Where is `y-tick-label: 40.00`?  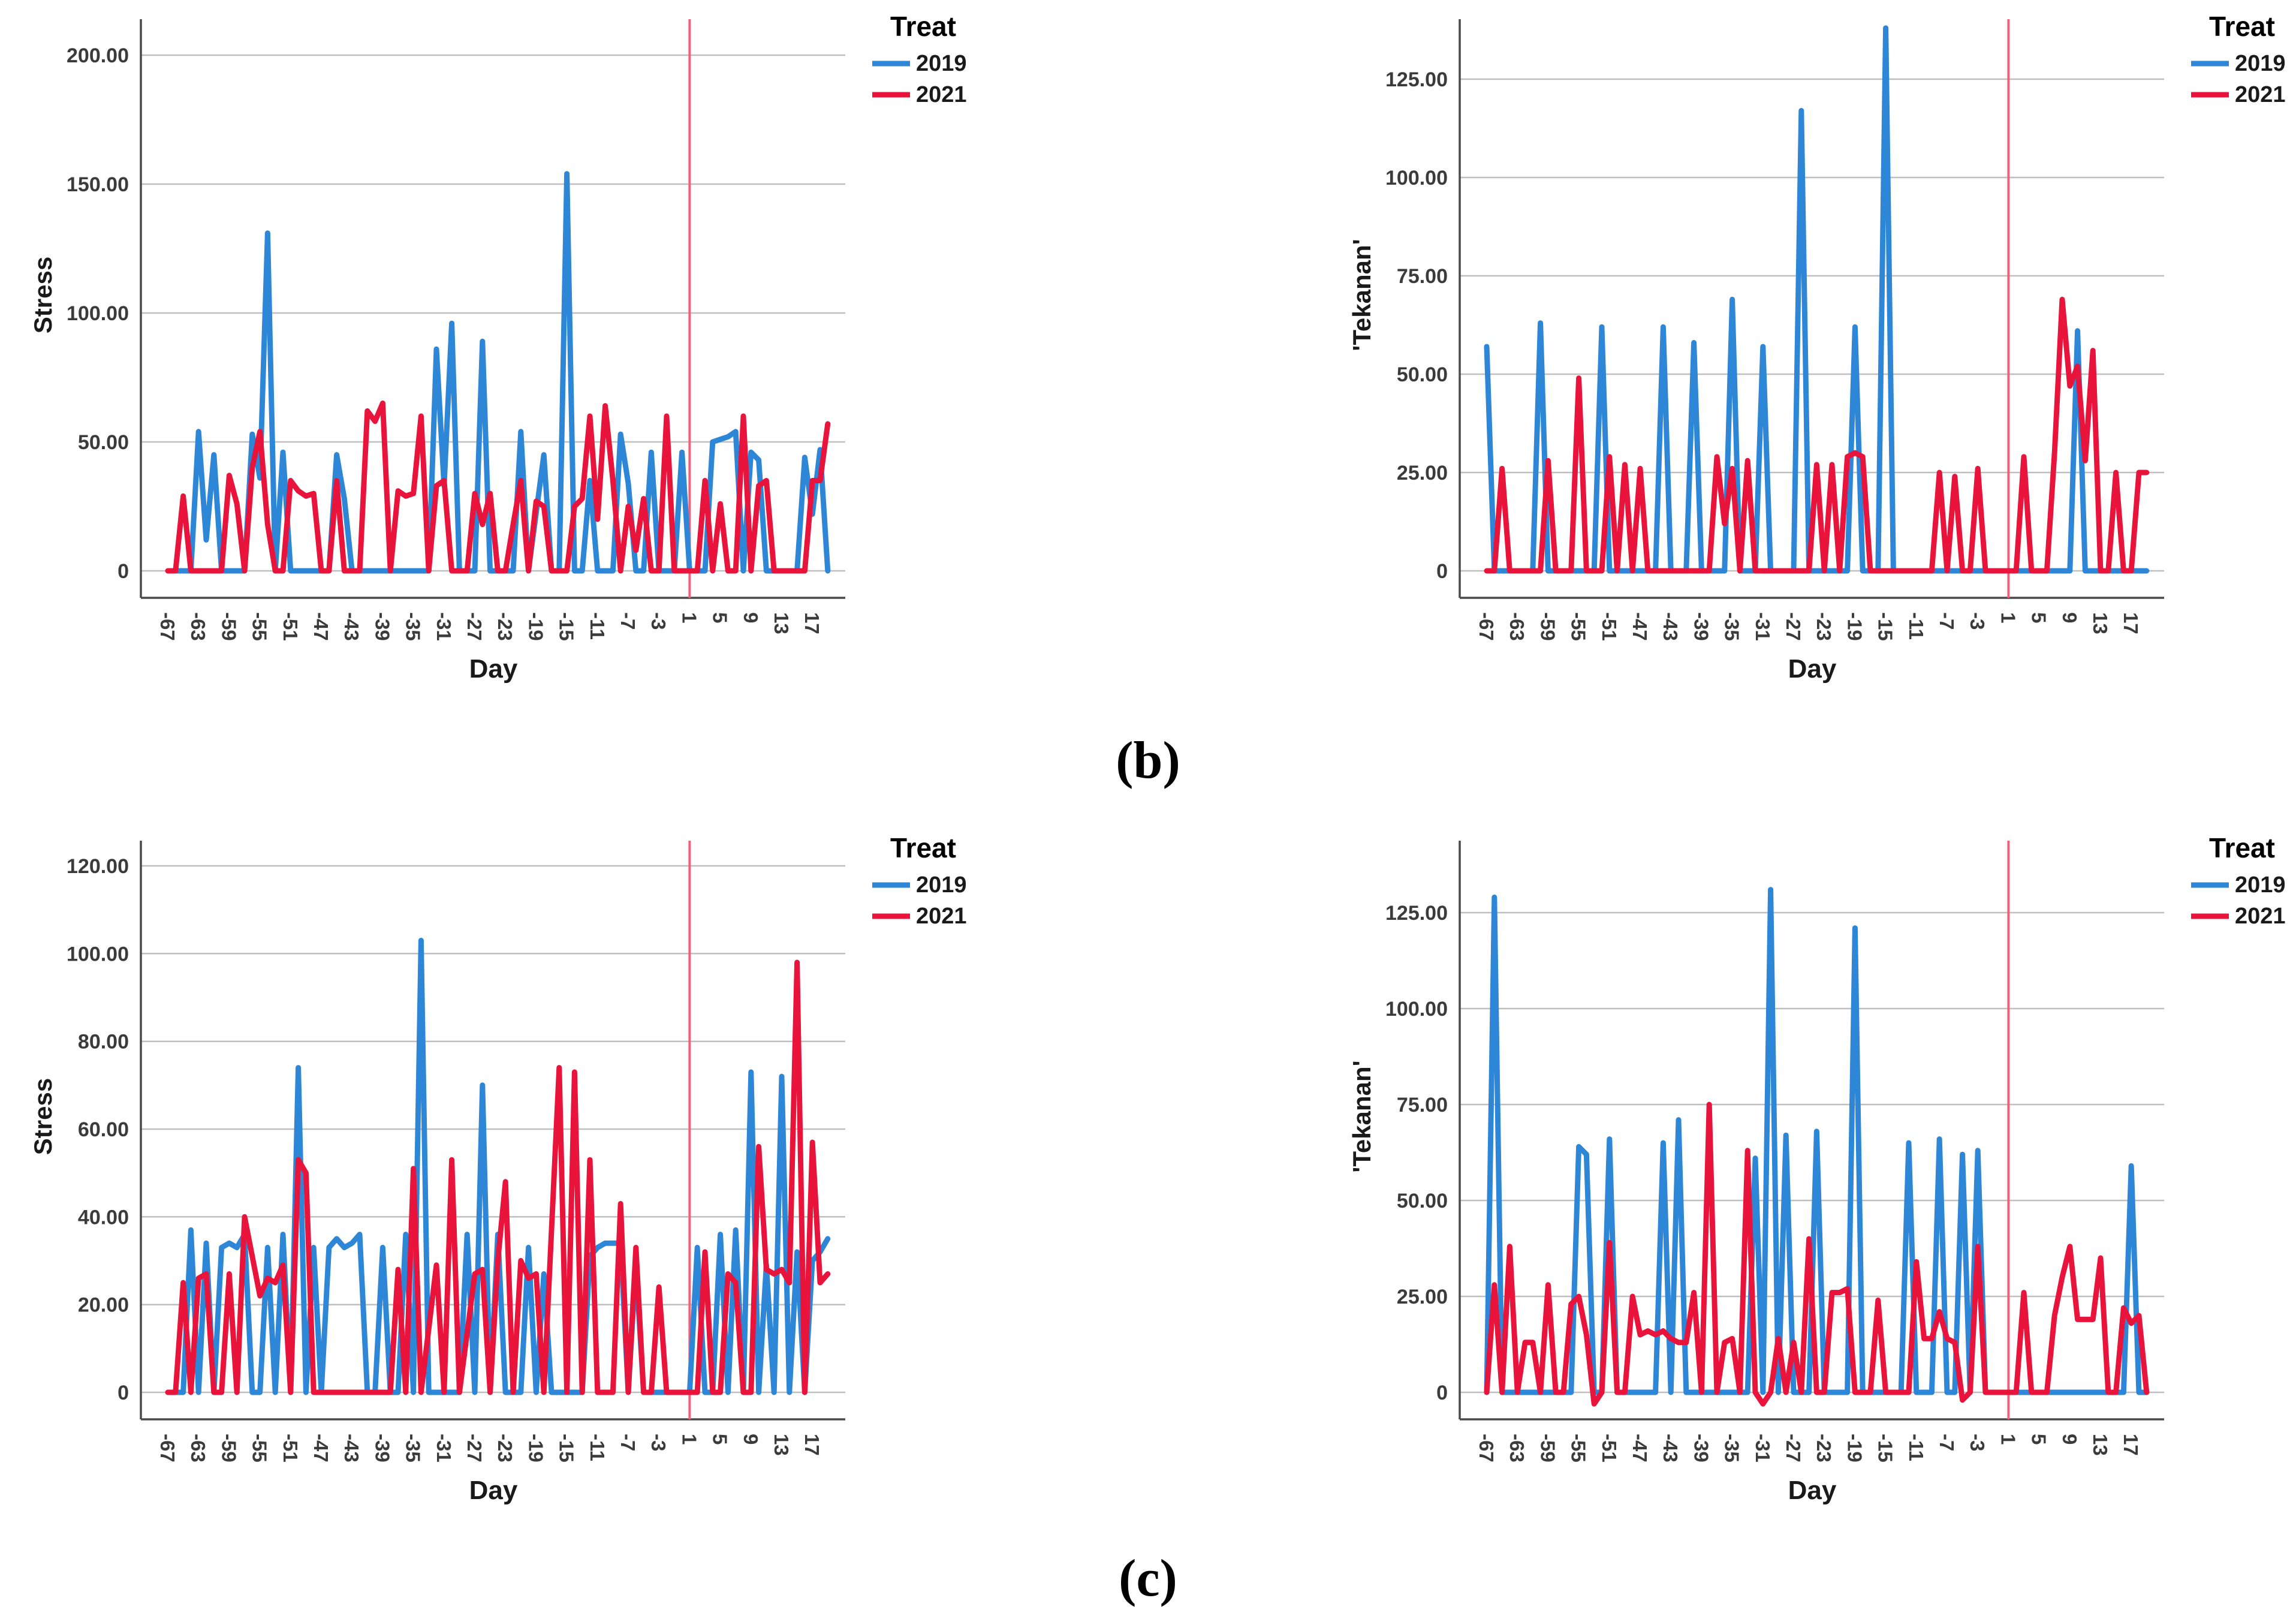 y-tick-label: 40.00 is located at coordinates (103, 1217).